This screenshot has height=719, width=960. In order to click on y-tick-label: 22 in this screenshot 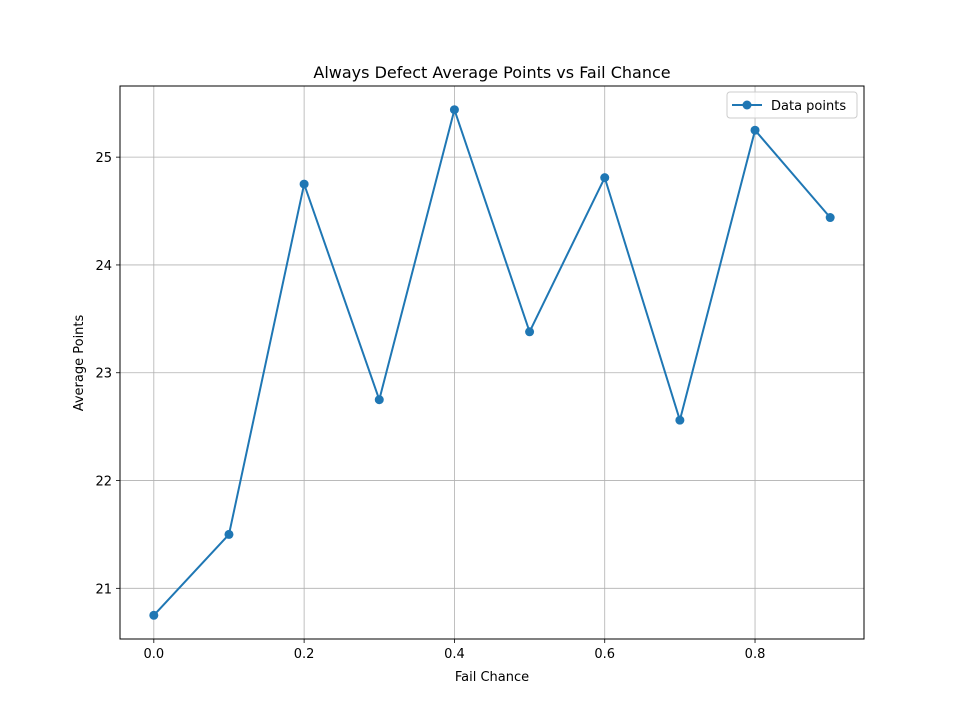, I will do `click(103, 482)`.